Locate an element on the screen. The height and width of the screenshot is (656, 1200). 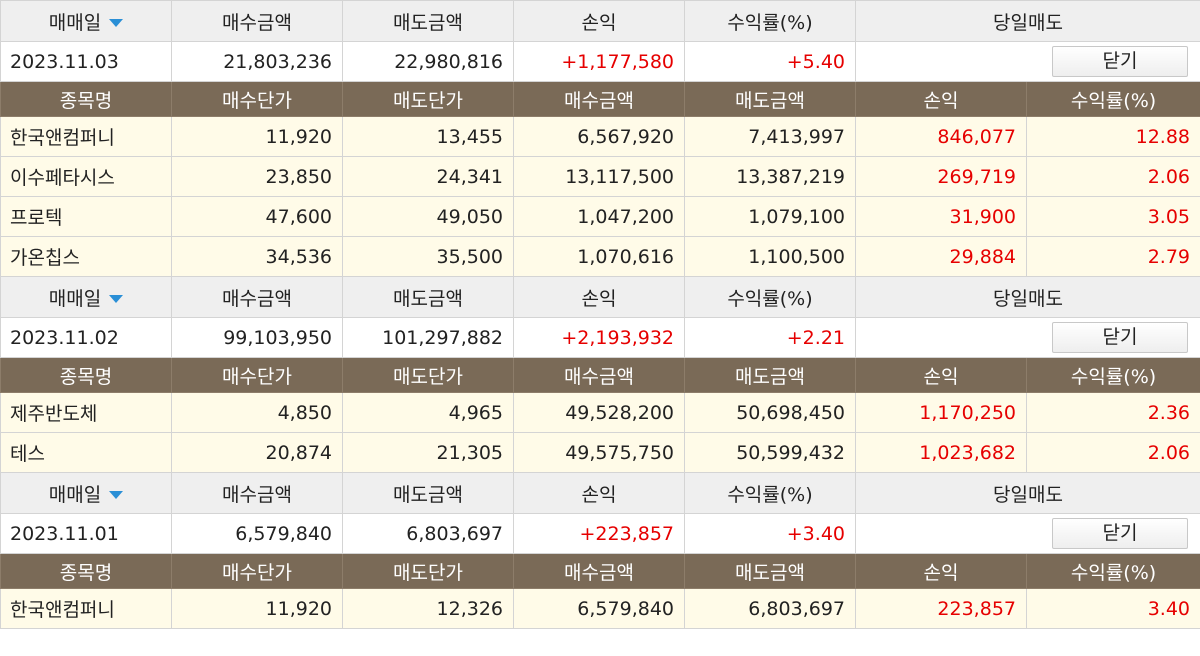
sell-amount: 13,387,219 is located at coordinates (770, 176).